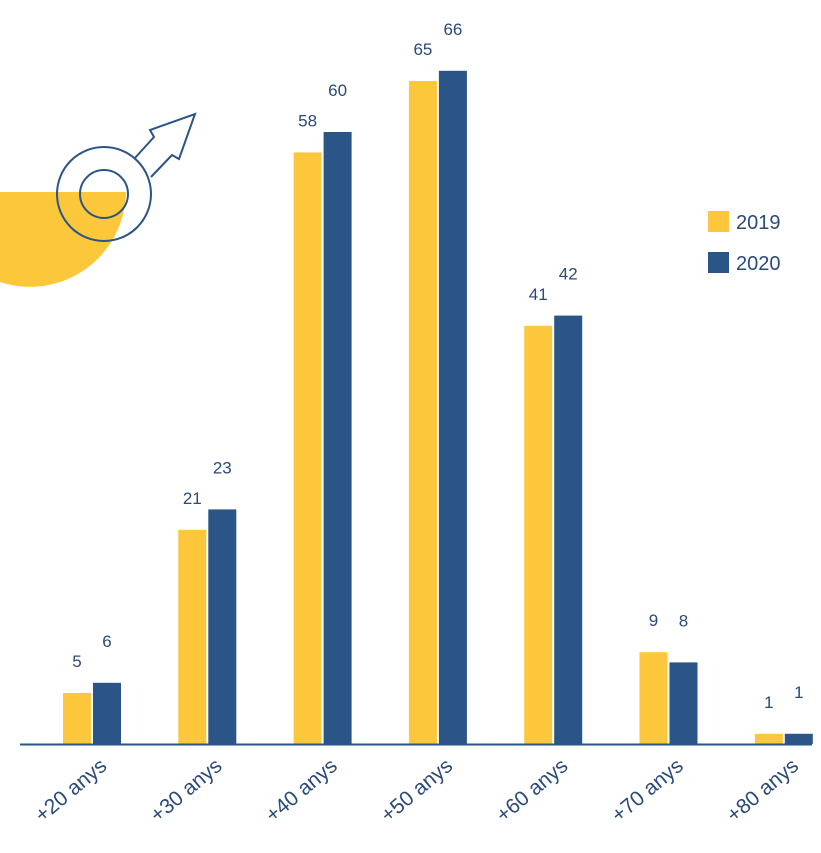 This screenshot has height=853, width=821. I want to click on legend-label-2020: 2020, so click(758, 264).